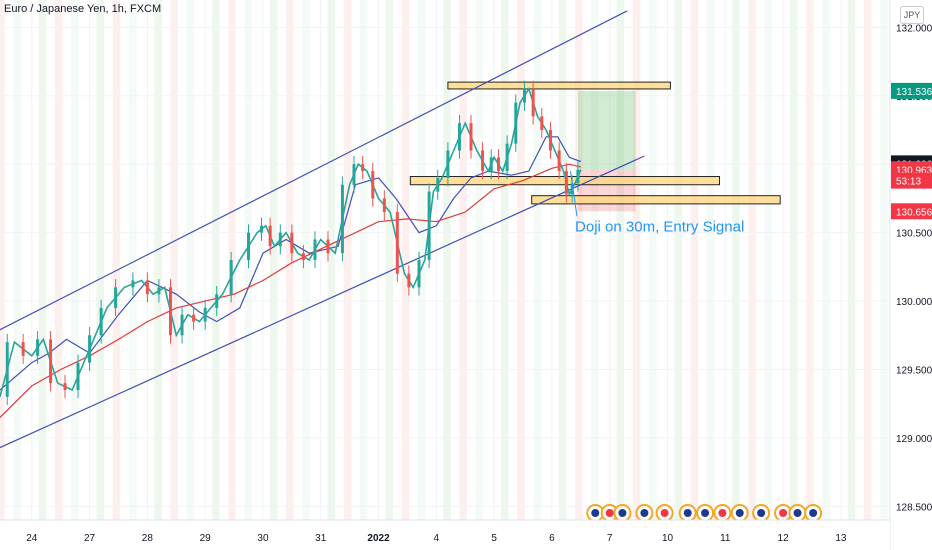  Describe the element at coordinates (912, 15) in the screenshot. I see `currency-badge: JPY` at that location.